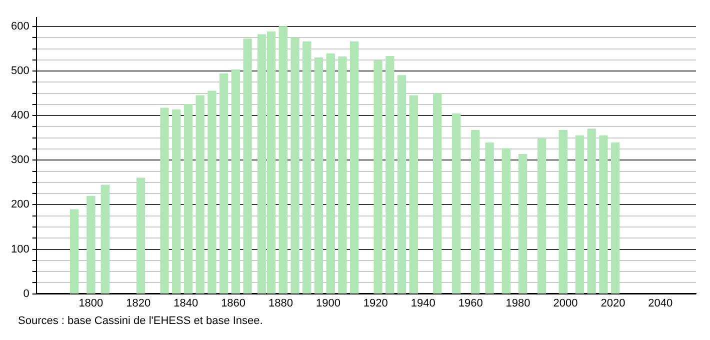 The height and width of the screenshot is (340, 710). Describe the element at coordinates (20, 249) in the screenshot. I see `y-tick-label: 100` at that location.